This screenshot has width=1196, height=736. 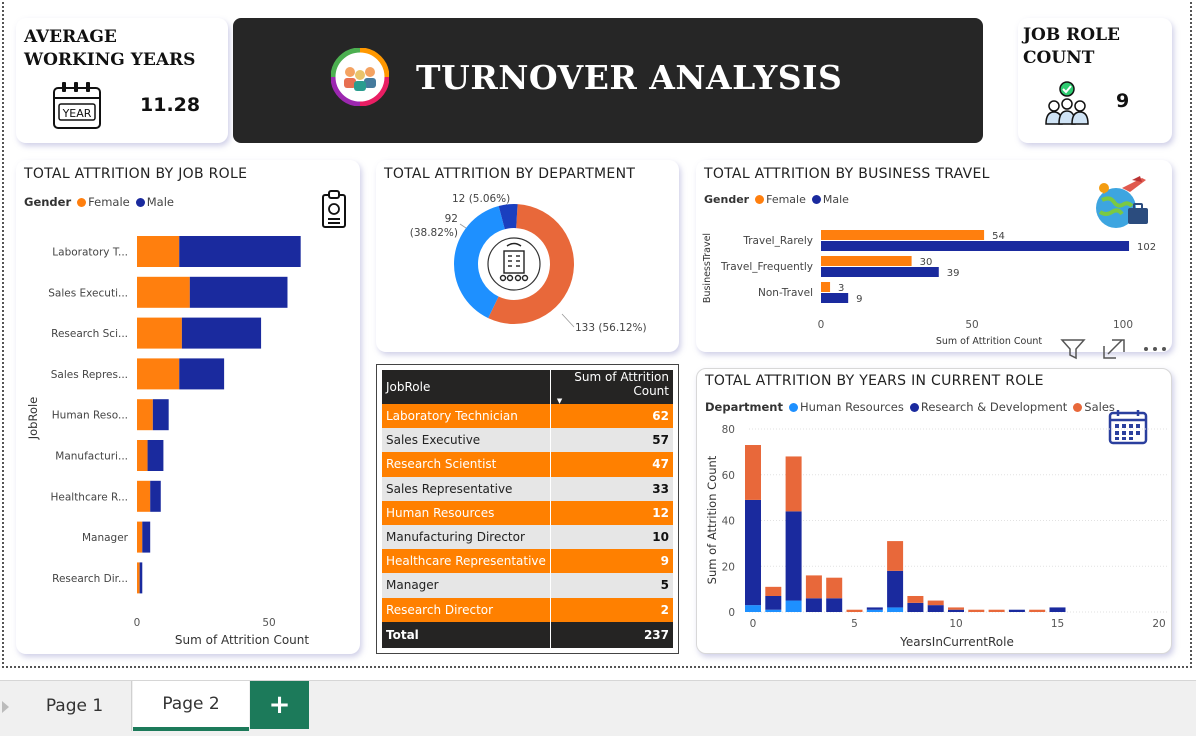 What do you see at coordinates (786, 199) in the screenshot?
I see `travel-legend-female: Female` at bounding box center [786, 199].